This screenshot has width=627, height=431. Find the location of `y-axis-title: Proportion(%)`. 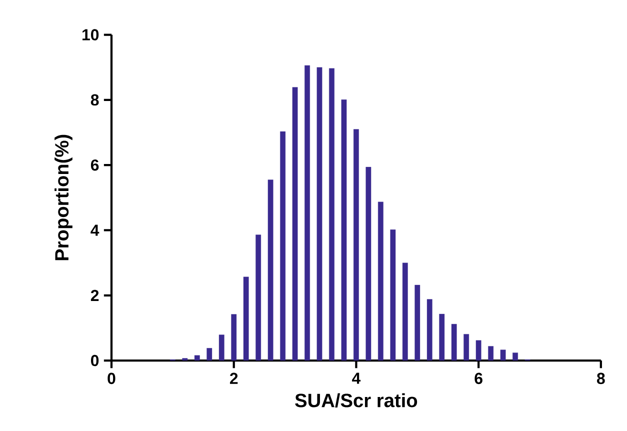

y-axis-title: Proportion(%) is located at coordinates (63, 197).